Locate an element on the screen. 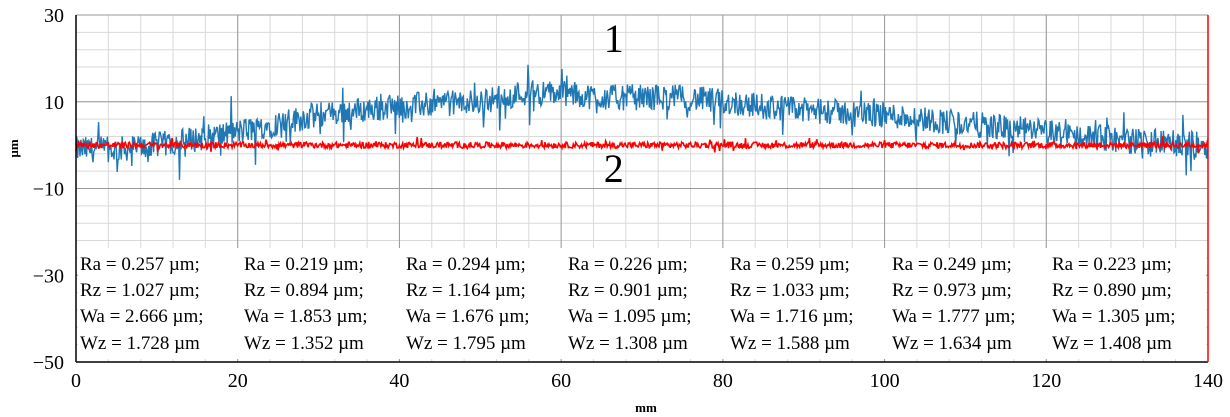 The height and width of the screenshot is (417, 1230). metric-cell: Wa = 1.676 µm; is located at coordinates (468, 316).